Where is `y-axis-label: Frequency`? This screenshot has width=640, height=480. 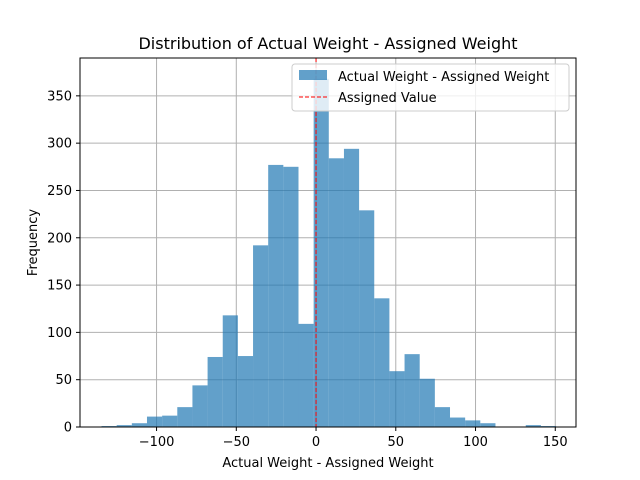
y-axis-label: Frequency is located at coordinates (33, 242).